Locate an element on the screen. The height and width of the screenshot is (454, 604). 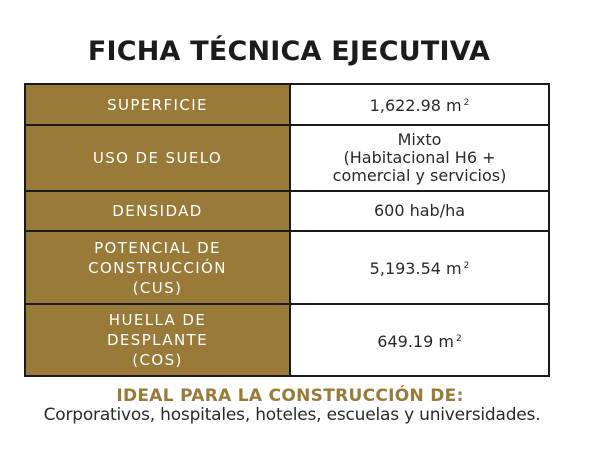
ideal-heading: IDEAL PARA LA CONSTRUCCIÓN DE: is located at coordinates (290, 396).